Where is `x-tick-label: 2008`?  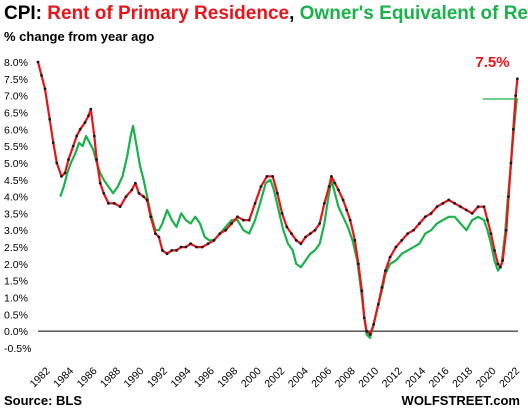
x-tick-label: 2008 is located at coordinates (345, 377).